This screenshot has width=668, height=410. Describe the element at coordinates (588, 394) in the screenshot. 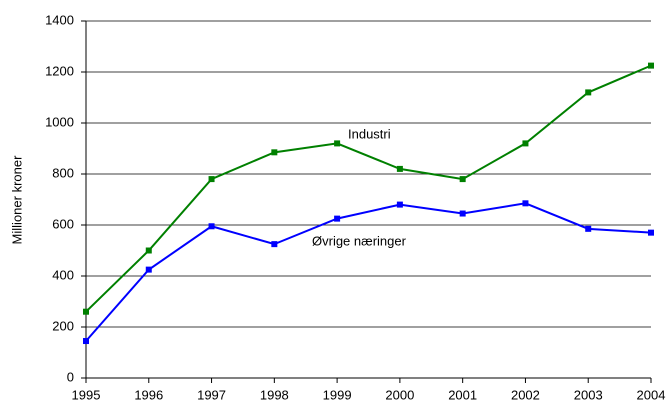

I see `x-tick-label: 2003` at that location.